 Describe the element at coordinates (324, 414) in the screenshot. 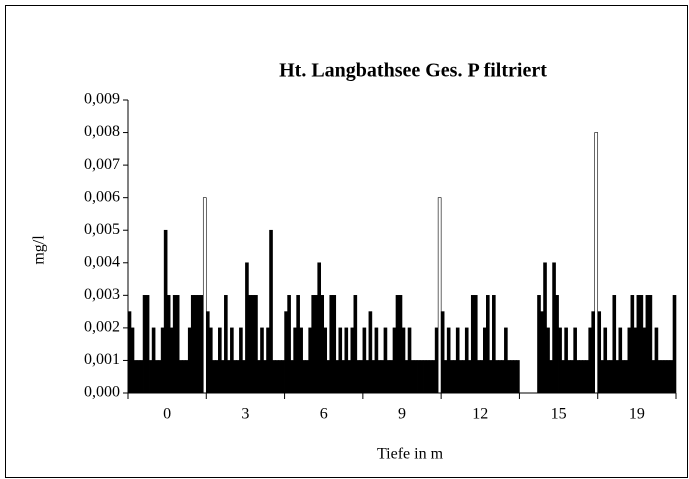

I see `x-tick-label: 6` at that location.